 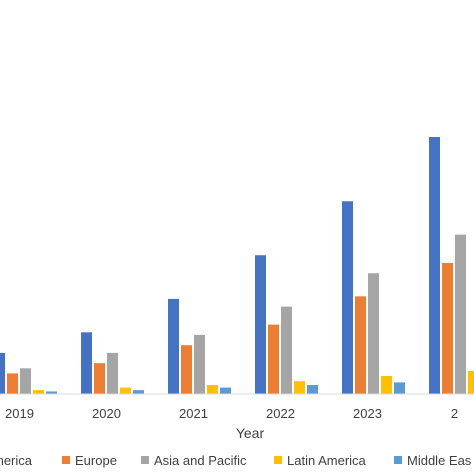 What do you see at coordinates (386, 385) in the screenshot?
I see `bar-latin-america-2023` at bounding box center [386, 385].